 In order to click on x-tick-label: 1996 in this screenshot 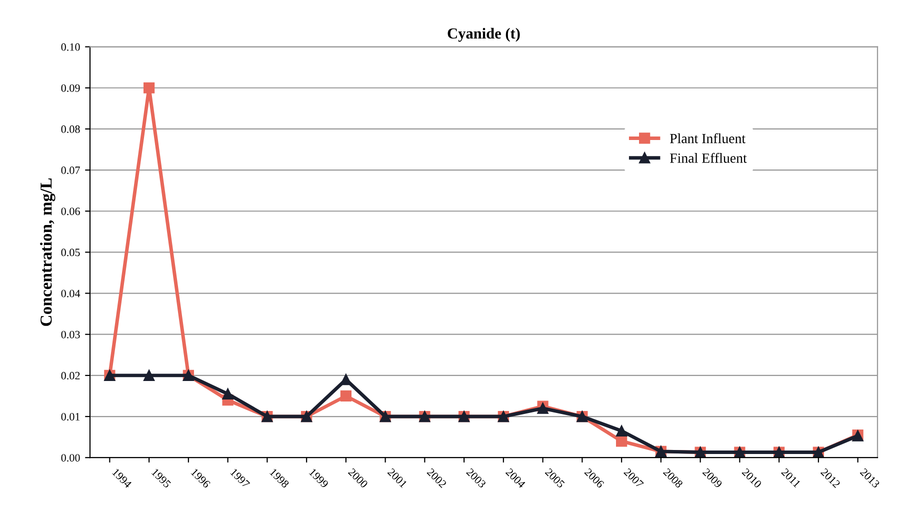, I will do `click(200, 478)`.